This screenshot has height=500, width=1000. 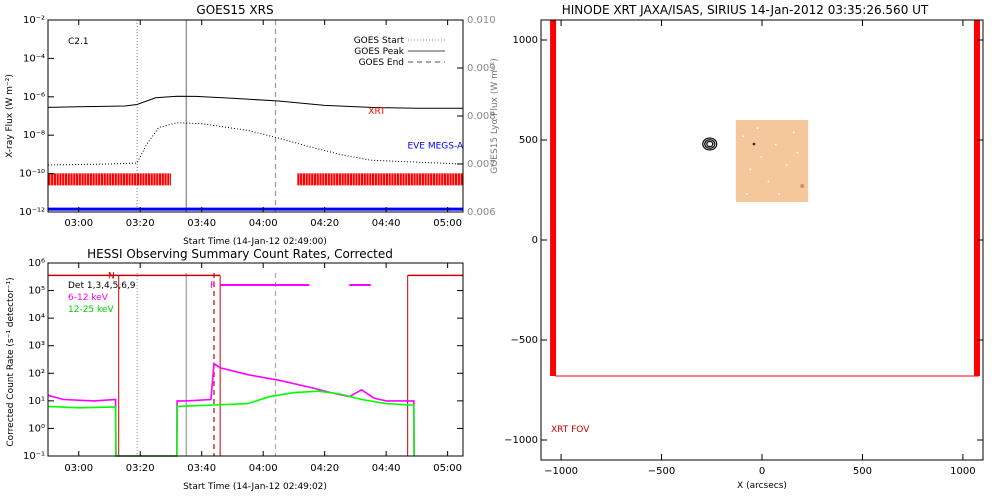 What do you see at coordinates (36, 401) in the screenshot?
I see `hessi-y-tick-label: 10¹` at bounding box center [36, 401].